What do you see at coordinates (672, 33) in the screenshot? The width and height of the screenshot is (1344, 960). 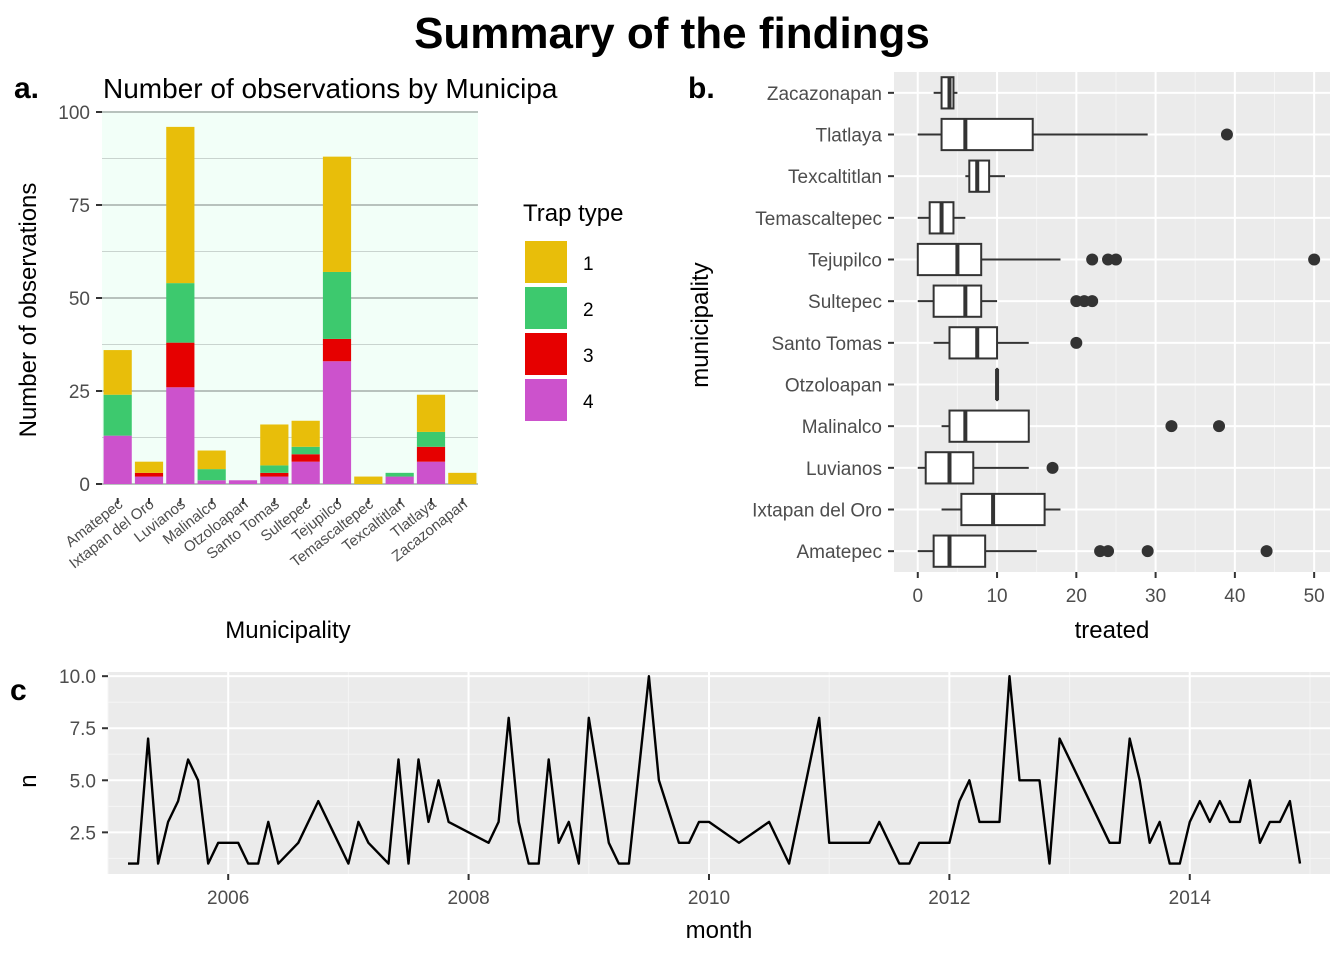 I see `figure-title: Summary of the findings` at bounding box center [672, 33].